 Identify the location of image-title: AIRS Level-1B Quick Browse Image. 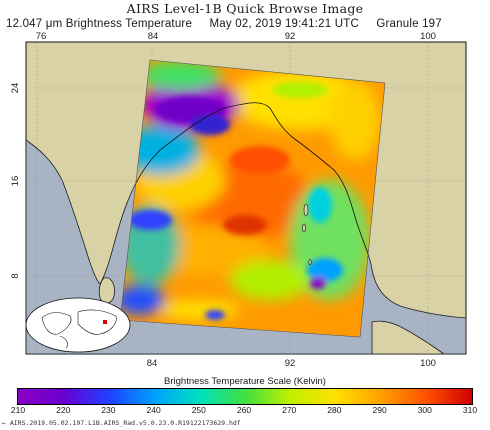
(245, 8).